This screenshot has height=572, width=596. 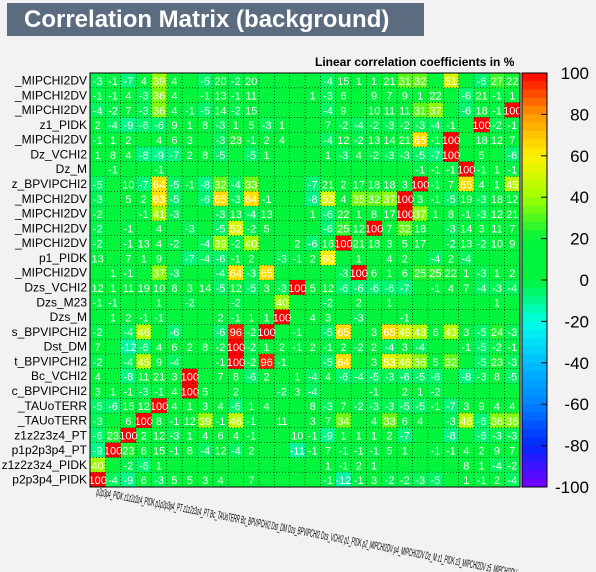 I want to click on y-tick-label: Dz_M, so click(x=71, y=169).